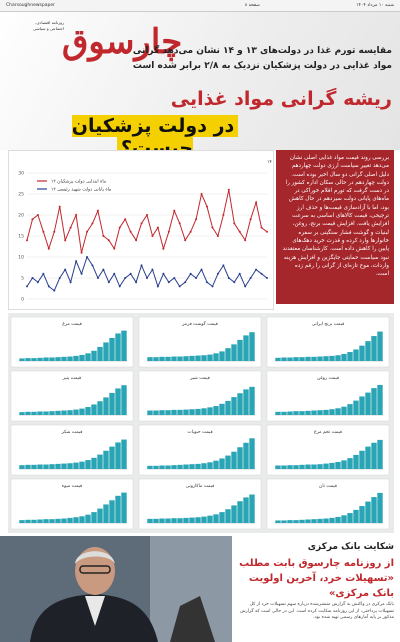 The image size is (400, 642). What do you see at coordinates (192, 619) in the screenshot?
I see `photo-figure` at bounding box center [192, 619].